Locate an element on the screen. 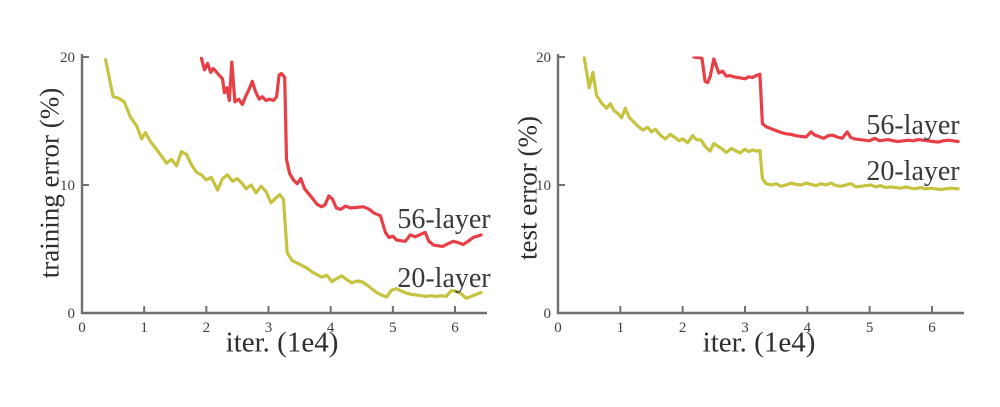  training-y-axis-label: training error (%) is located at coordinates (49, 183).